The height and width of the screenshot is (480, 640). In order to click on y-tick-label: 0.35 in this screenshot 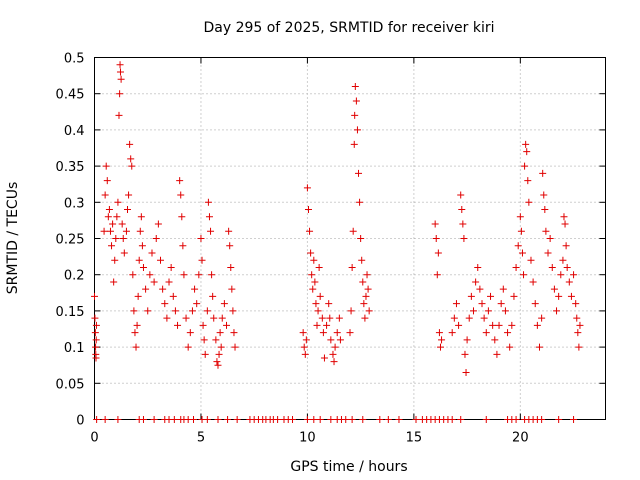, I will do `click(70, 167)`.